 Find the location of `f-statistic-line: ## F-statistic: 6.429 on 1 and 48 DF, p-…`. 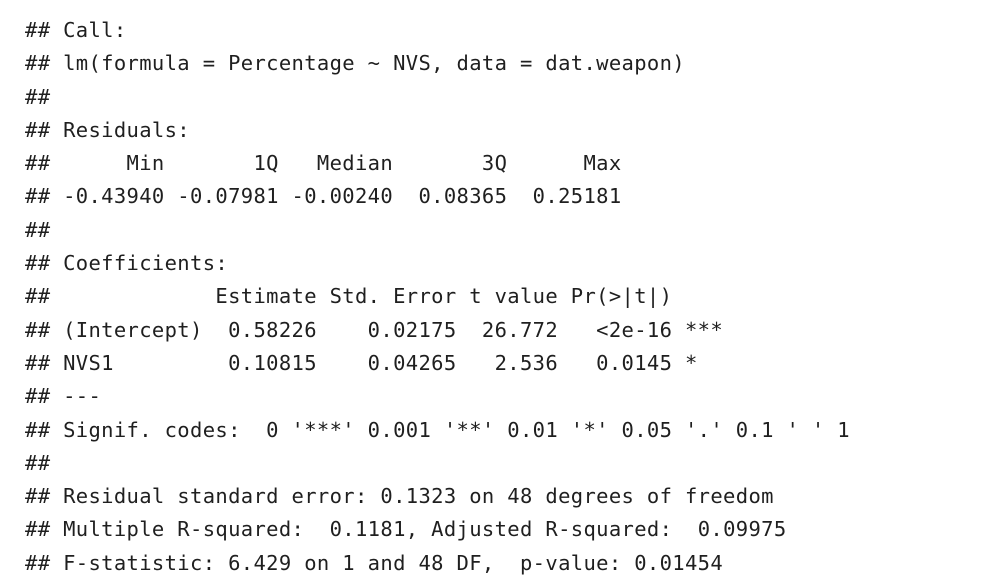

f-statistic-line: ## F-statistic: 6.429 on 1 and 48 DF, p-… is located at coordinates (374, 562).